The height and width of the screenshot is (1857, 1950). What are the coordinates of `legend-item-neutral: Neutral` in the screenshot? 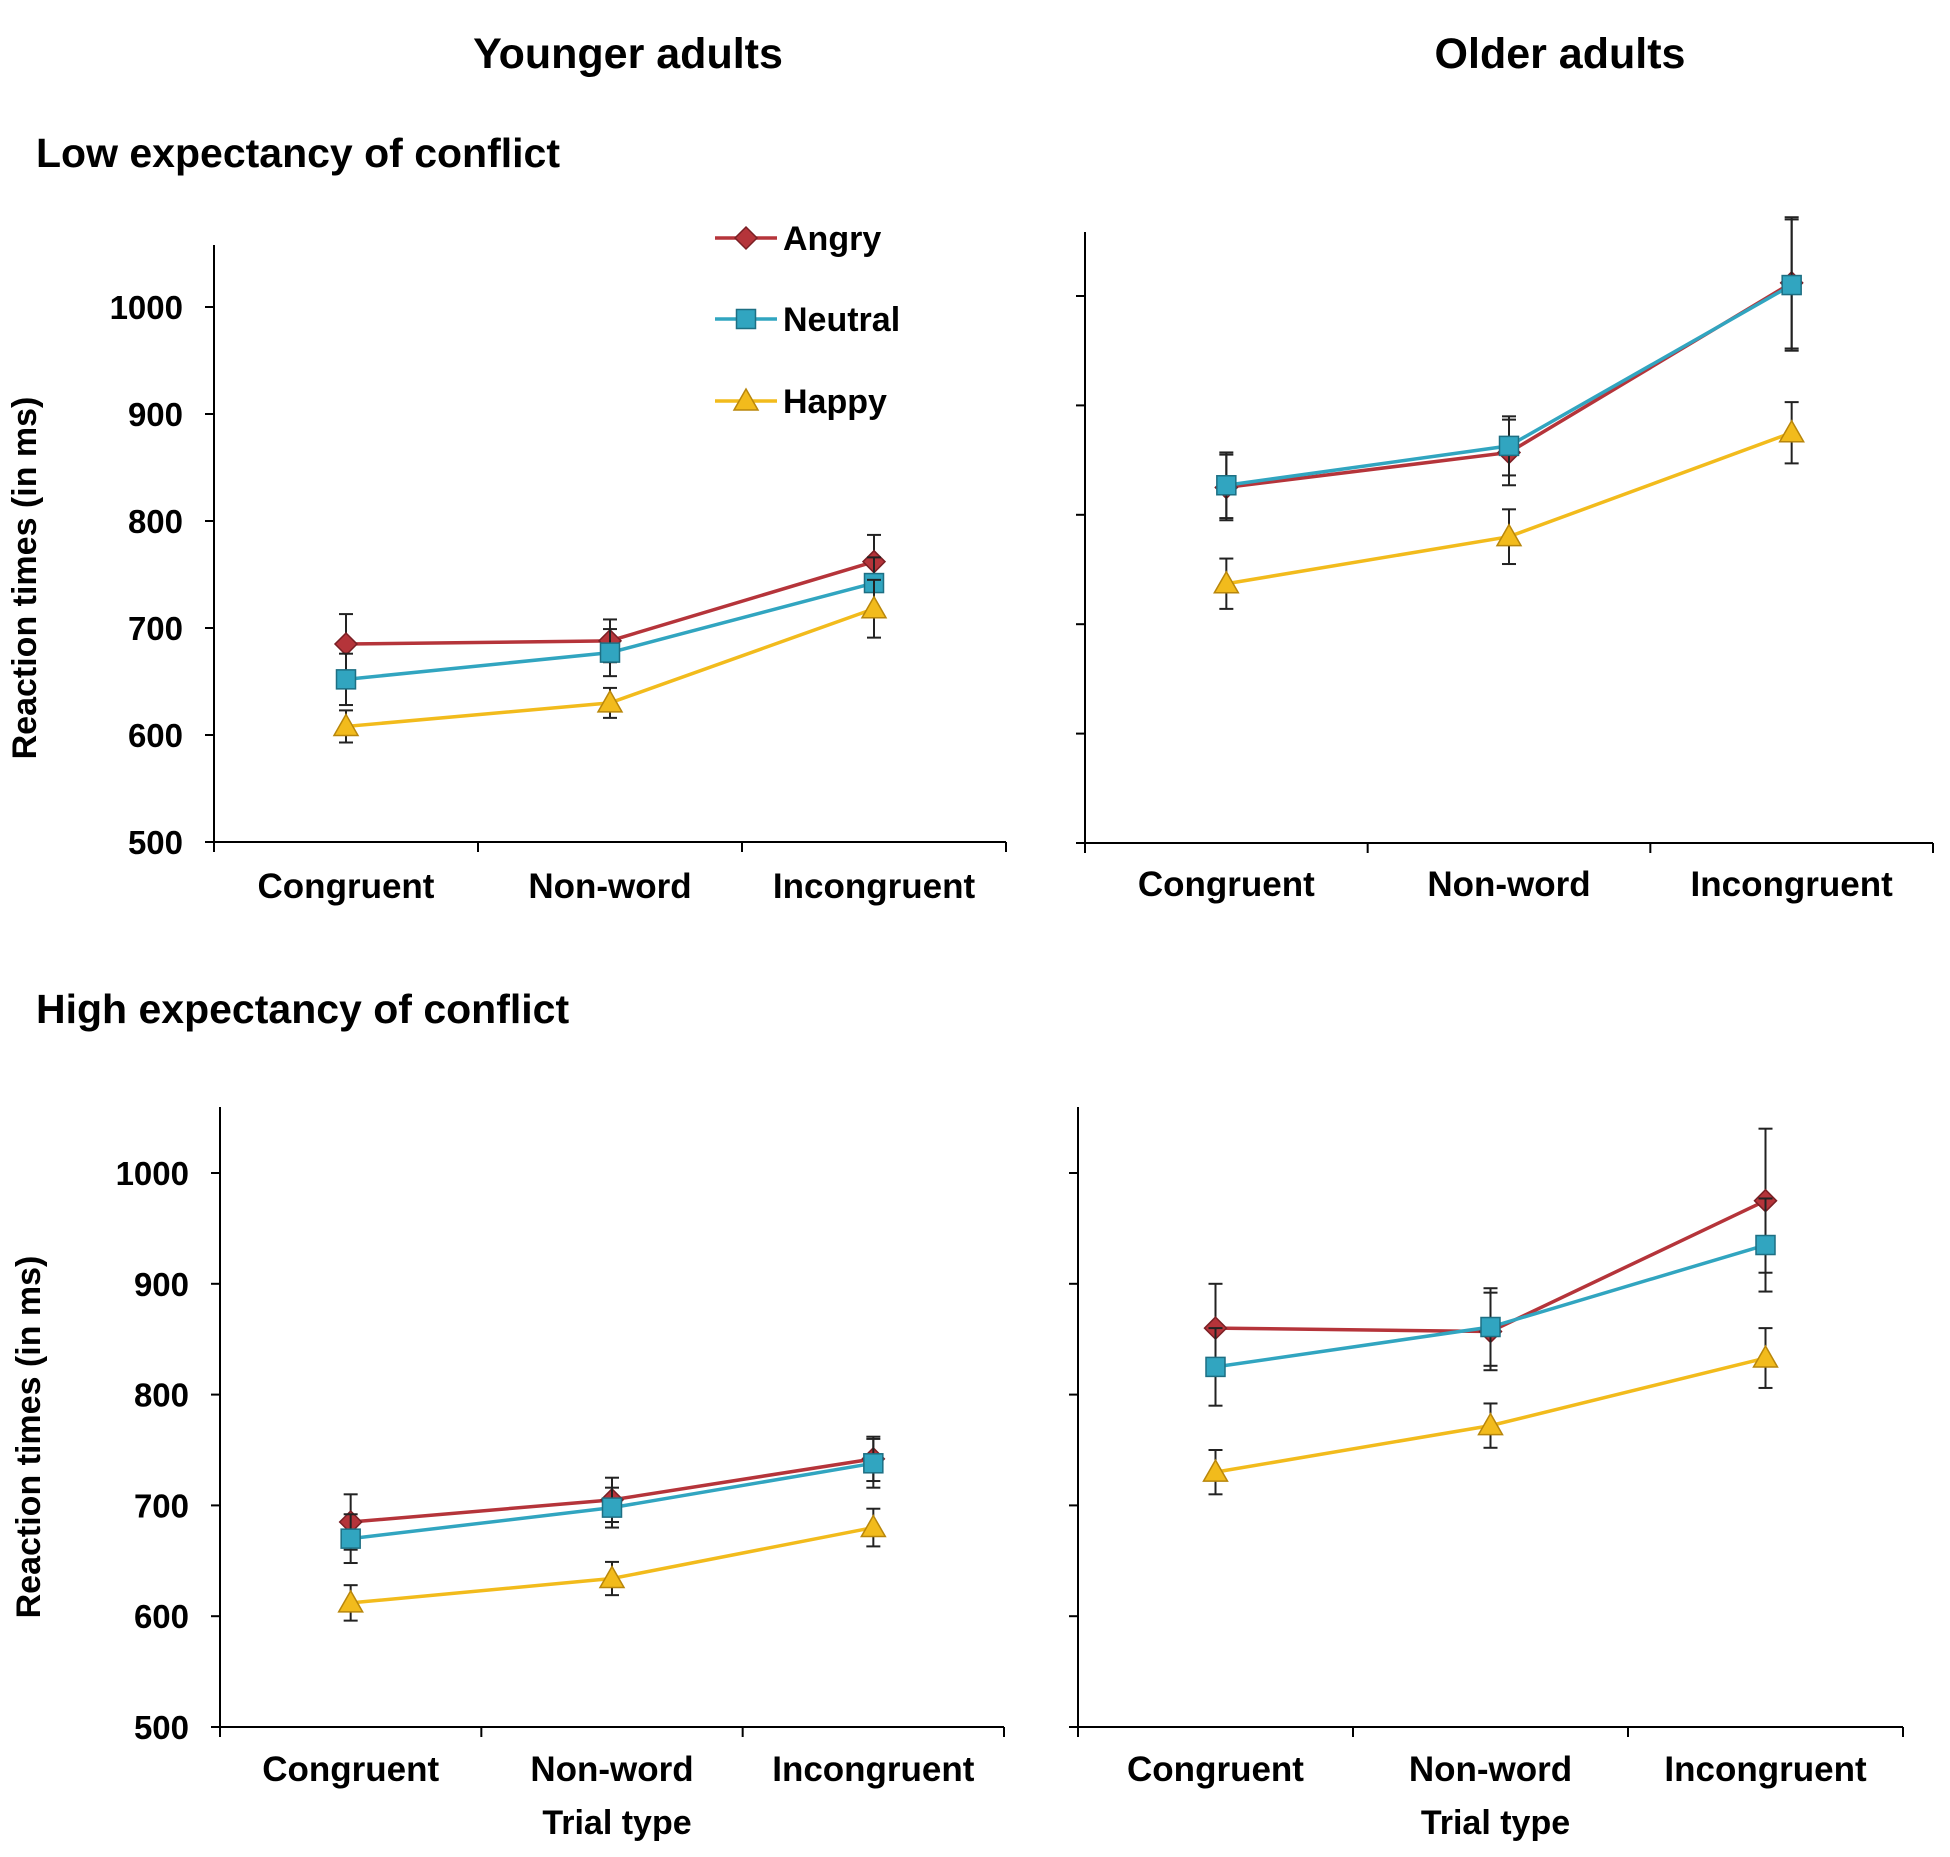 It's located at (807, 320).